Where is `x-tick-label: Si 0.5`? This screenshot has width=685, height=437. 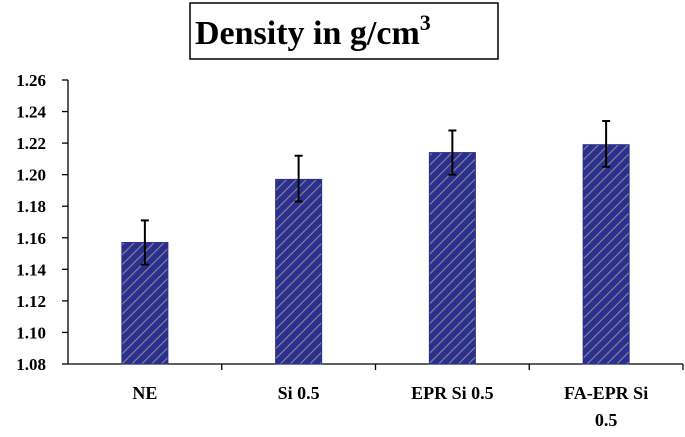 x-tick-label: Si 0.5 is located at coordinates (299, 393).